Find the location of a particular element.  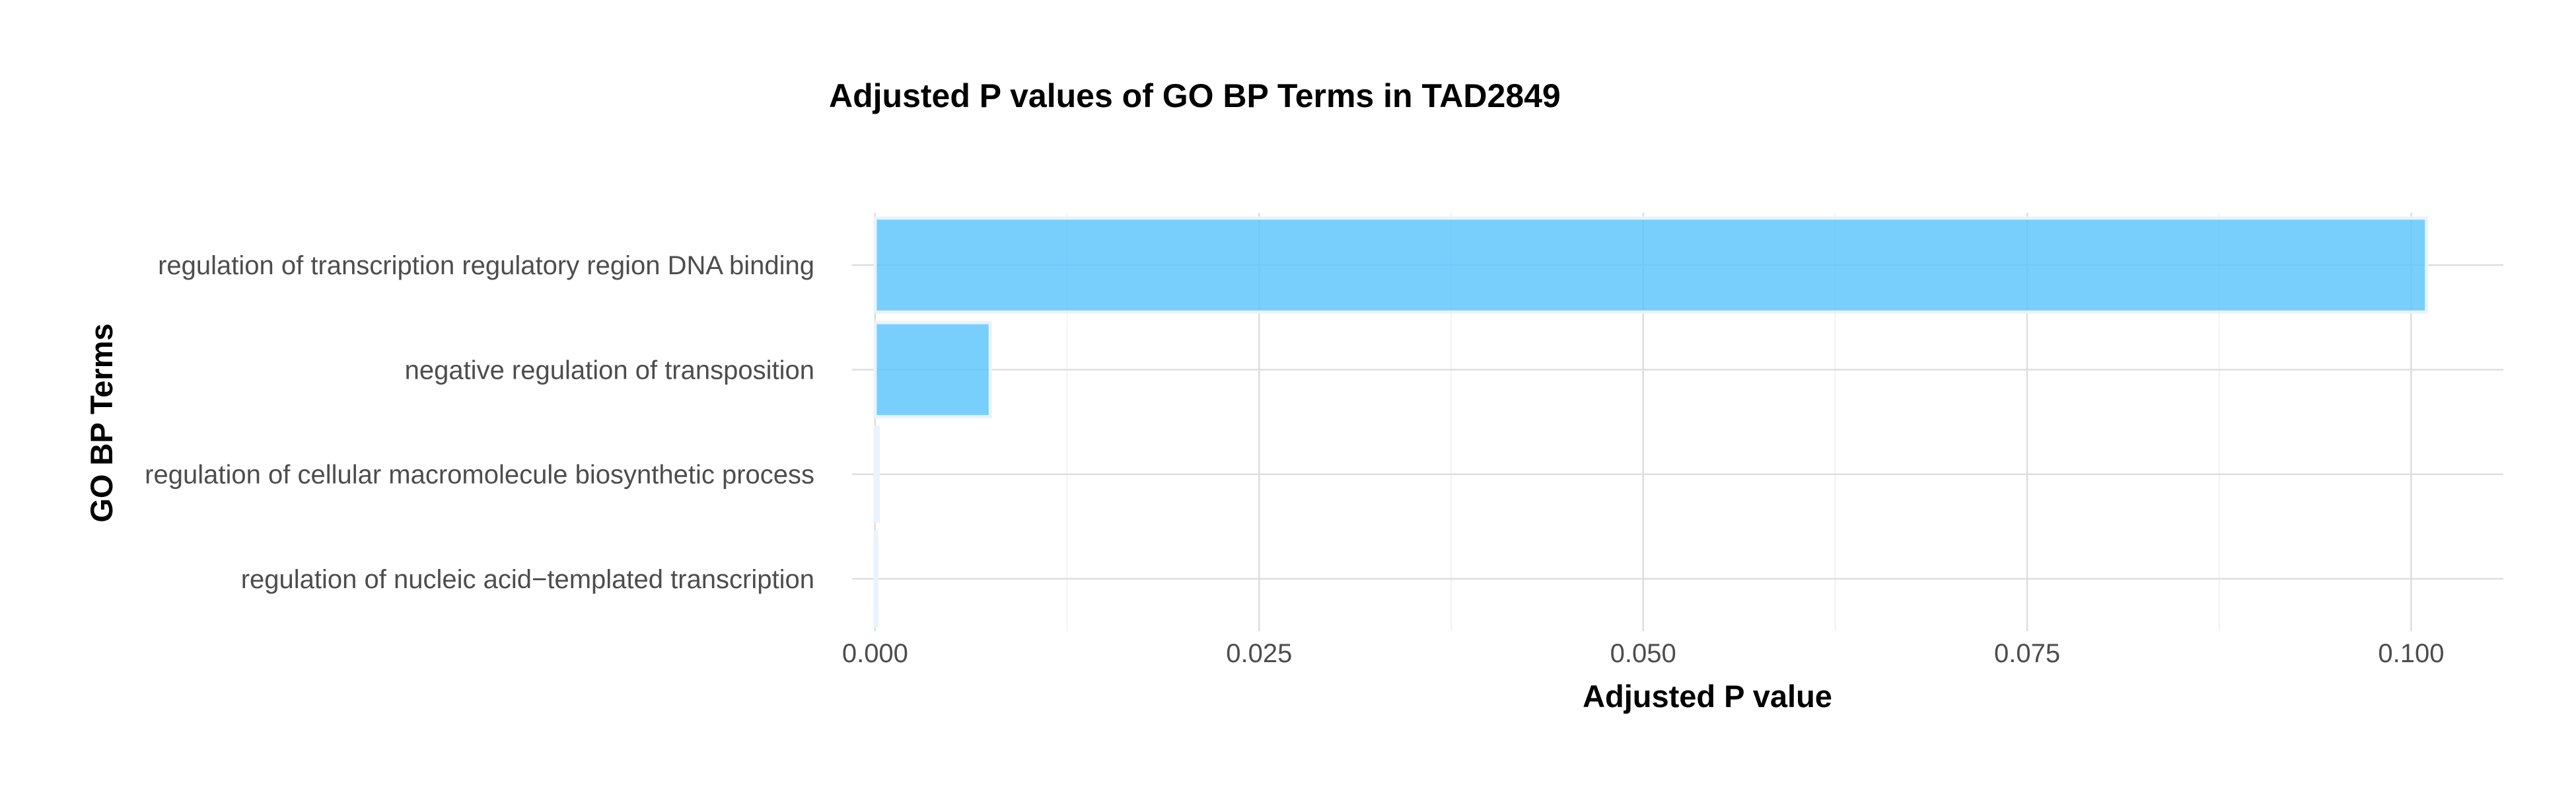

x-tick-label: 0.075 is located at coordinates (2027, 654).